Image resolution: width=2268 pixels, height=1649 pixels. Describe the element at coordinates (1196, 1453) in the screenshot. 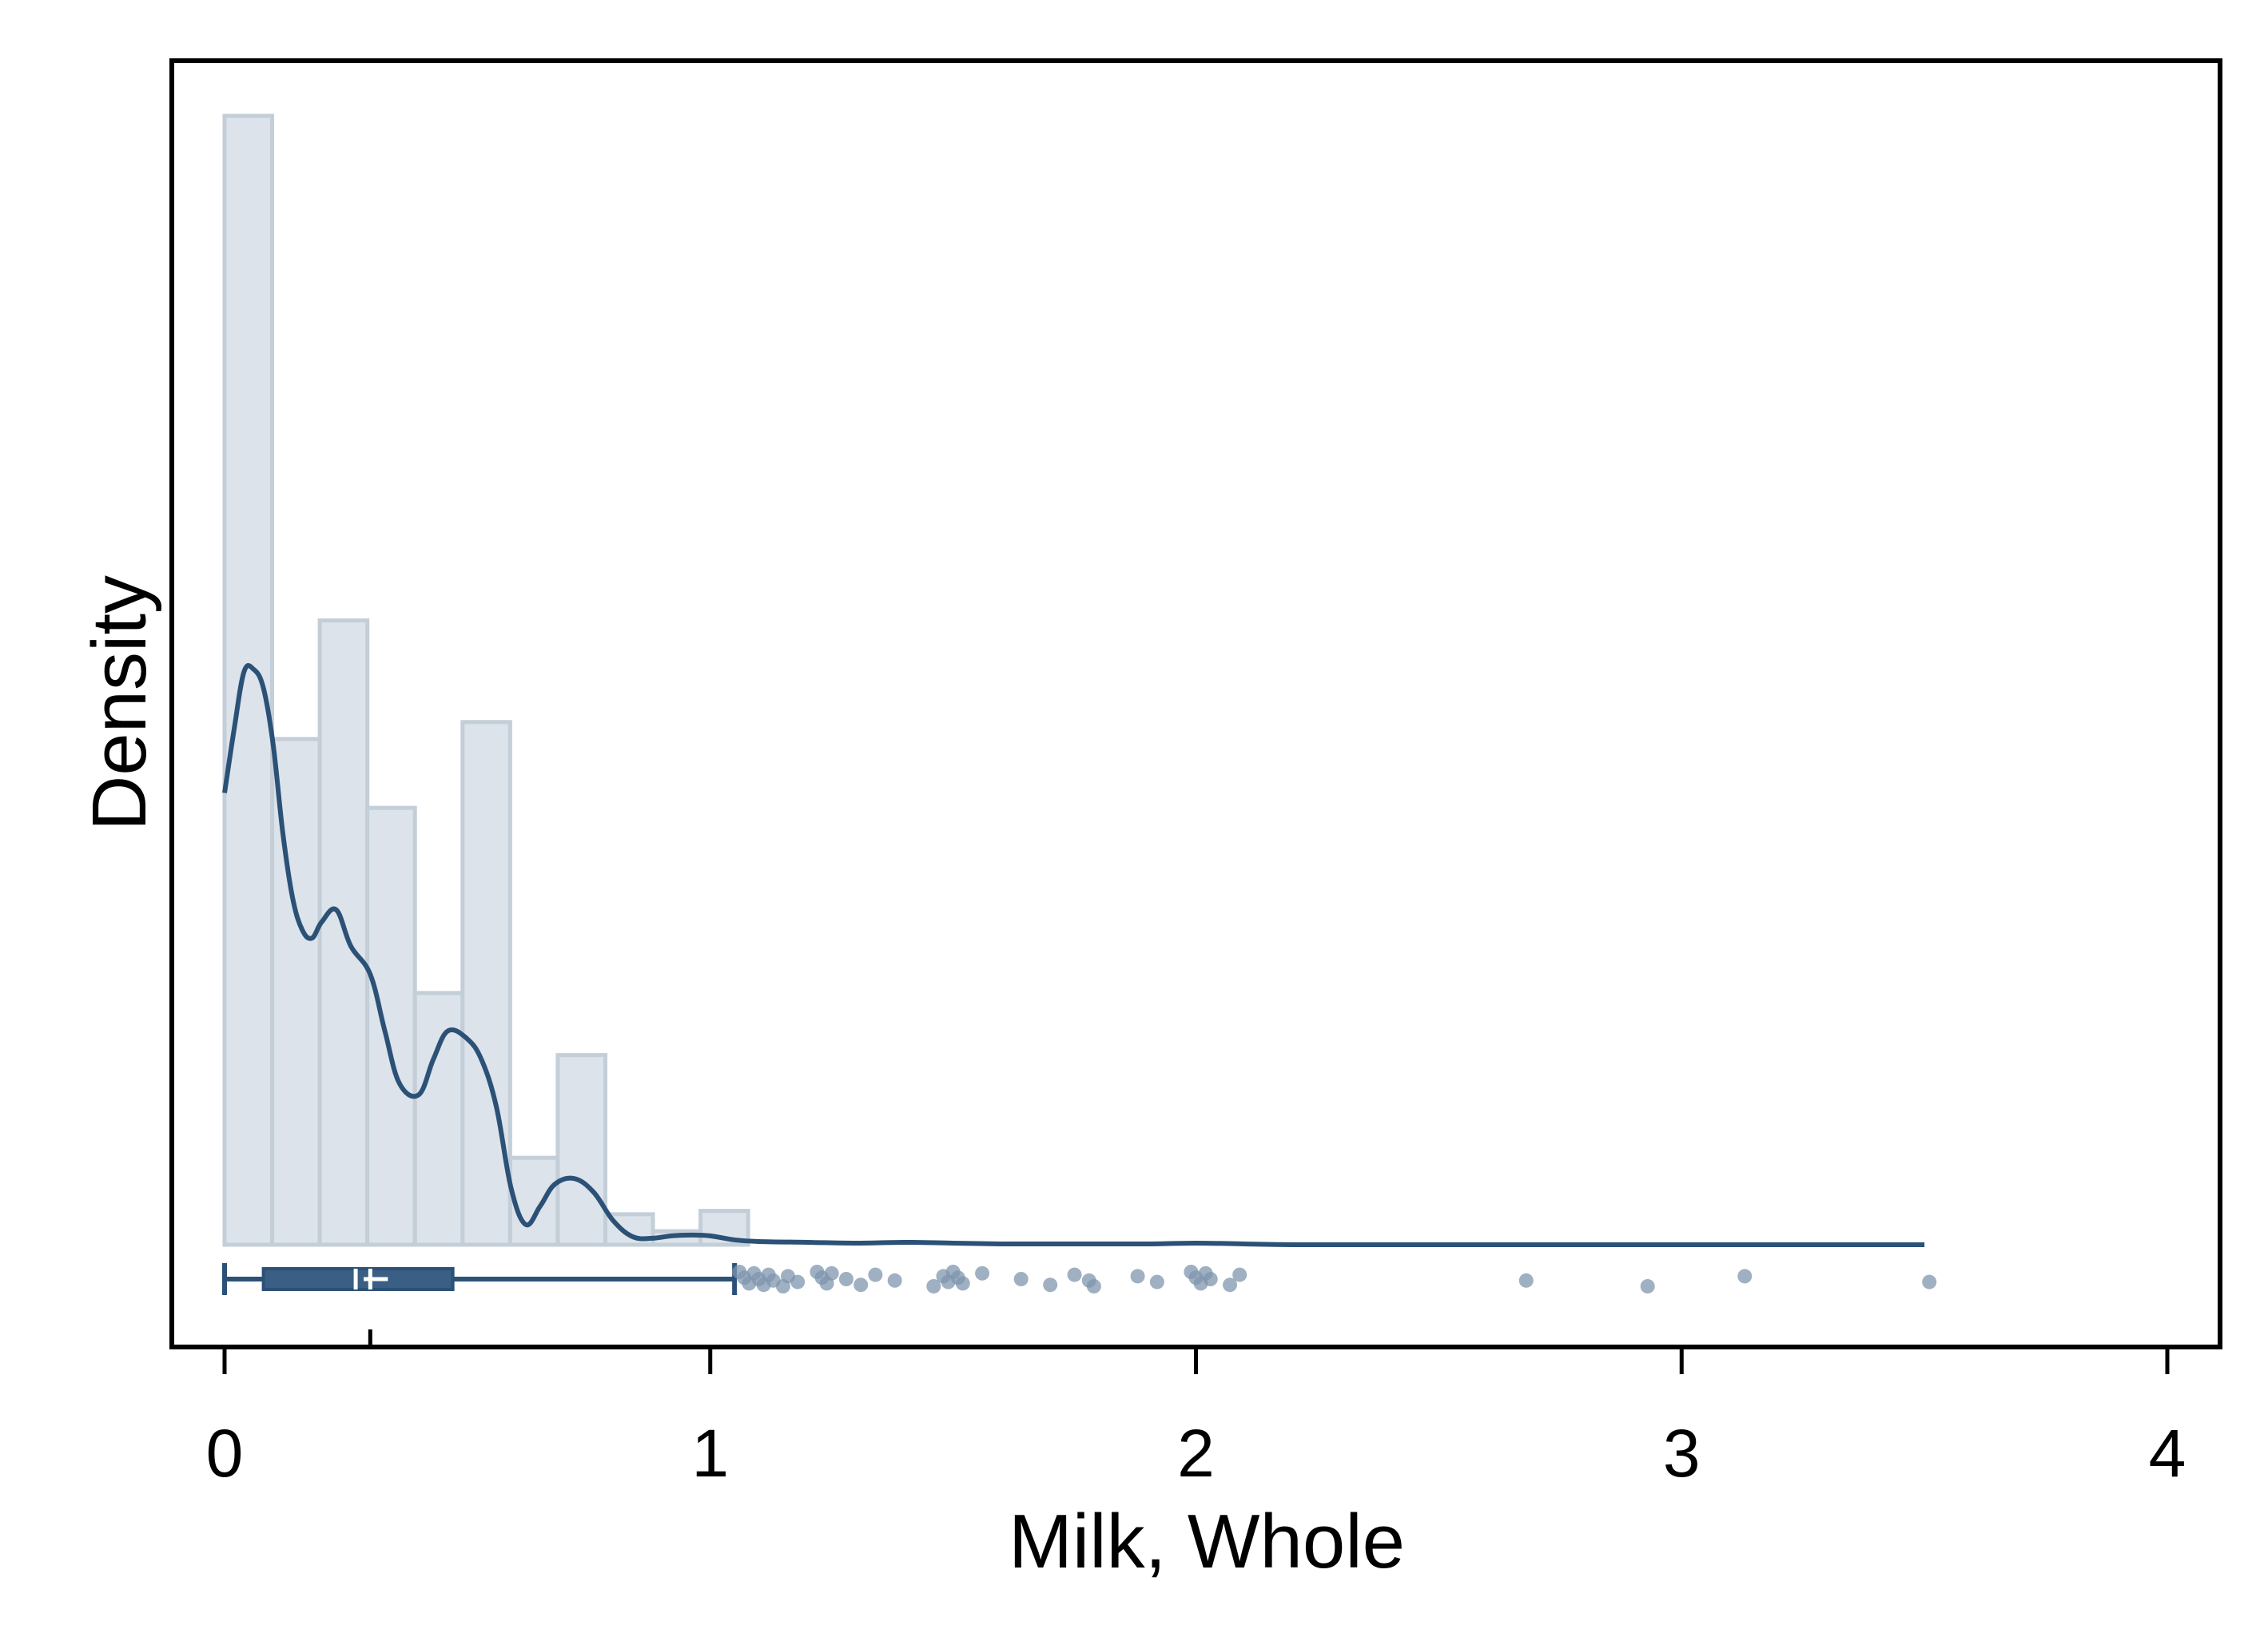

I see `x-tick-label: 2` at that location.